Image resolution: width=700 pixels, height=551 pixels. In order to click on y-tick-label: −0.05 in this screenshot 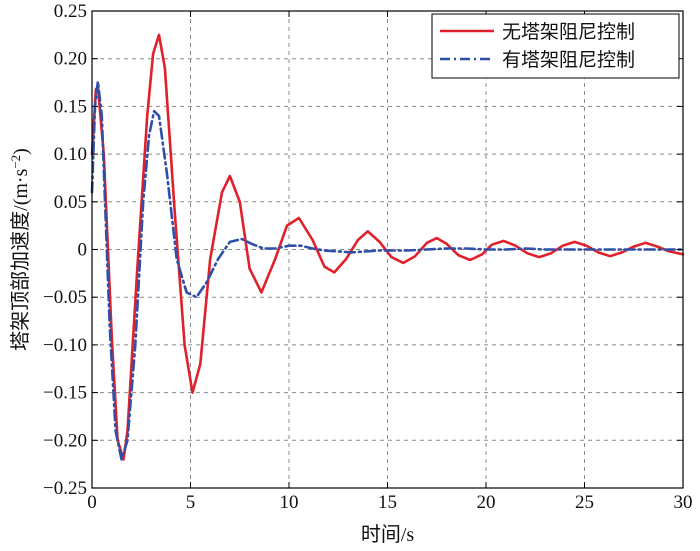, I will do `click(65, 297)`.